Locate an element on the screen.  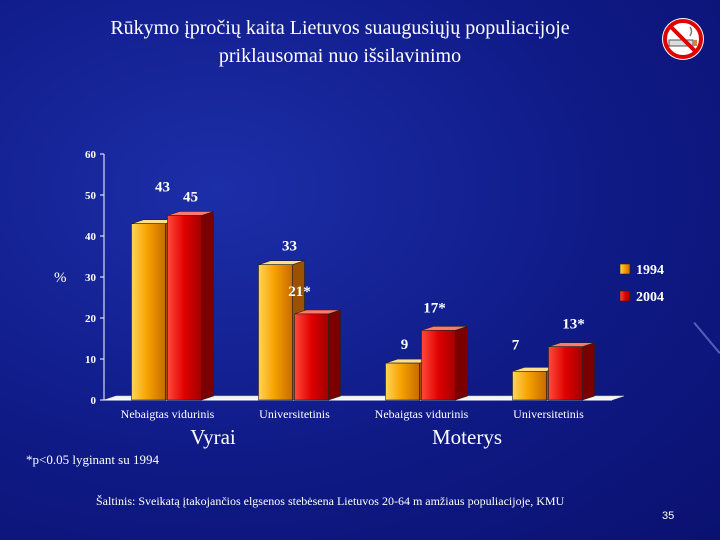
y-tick-label: 0 is located at coordinates (94, 401).